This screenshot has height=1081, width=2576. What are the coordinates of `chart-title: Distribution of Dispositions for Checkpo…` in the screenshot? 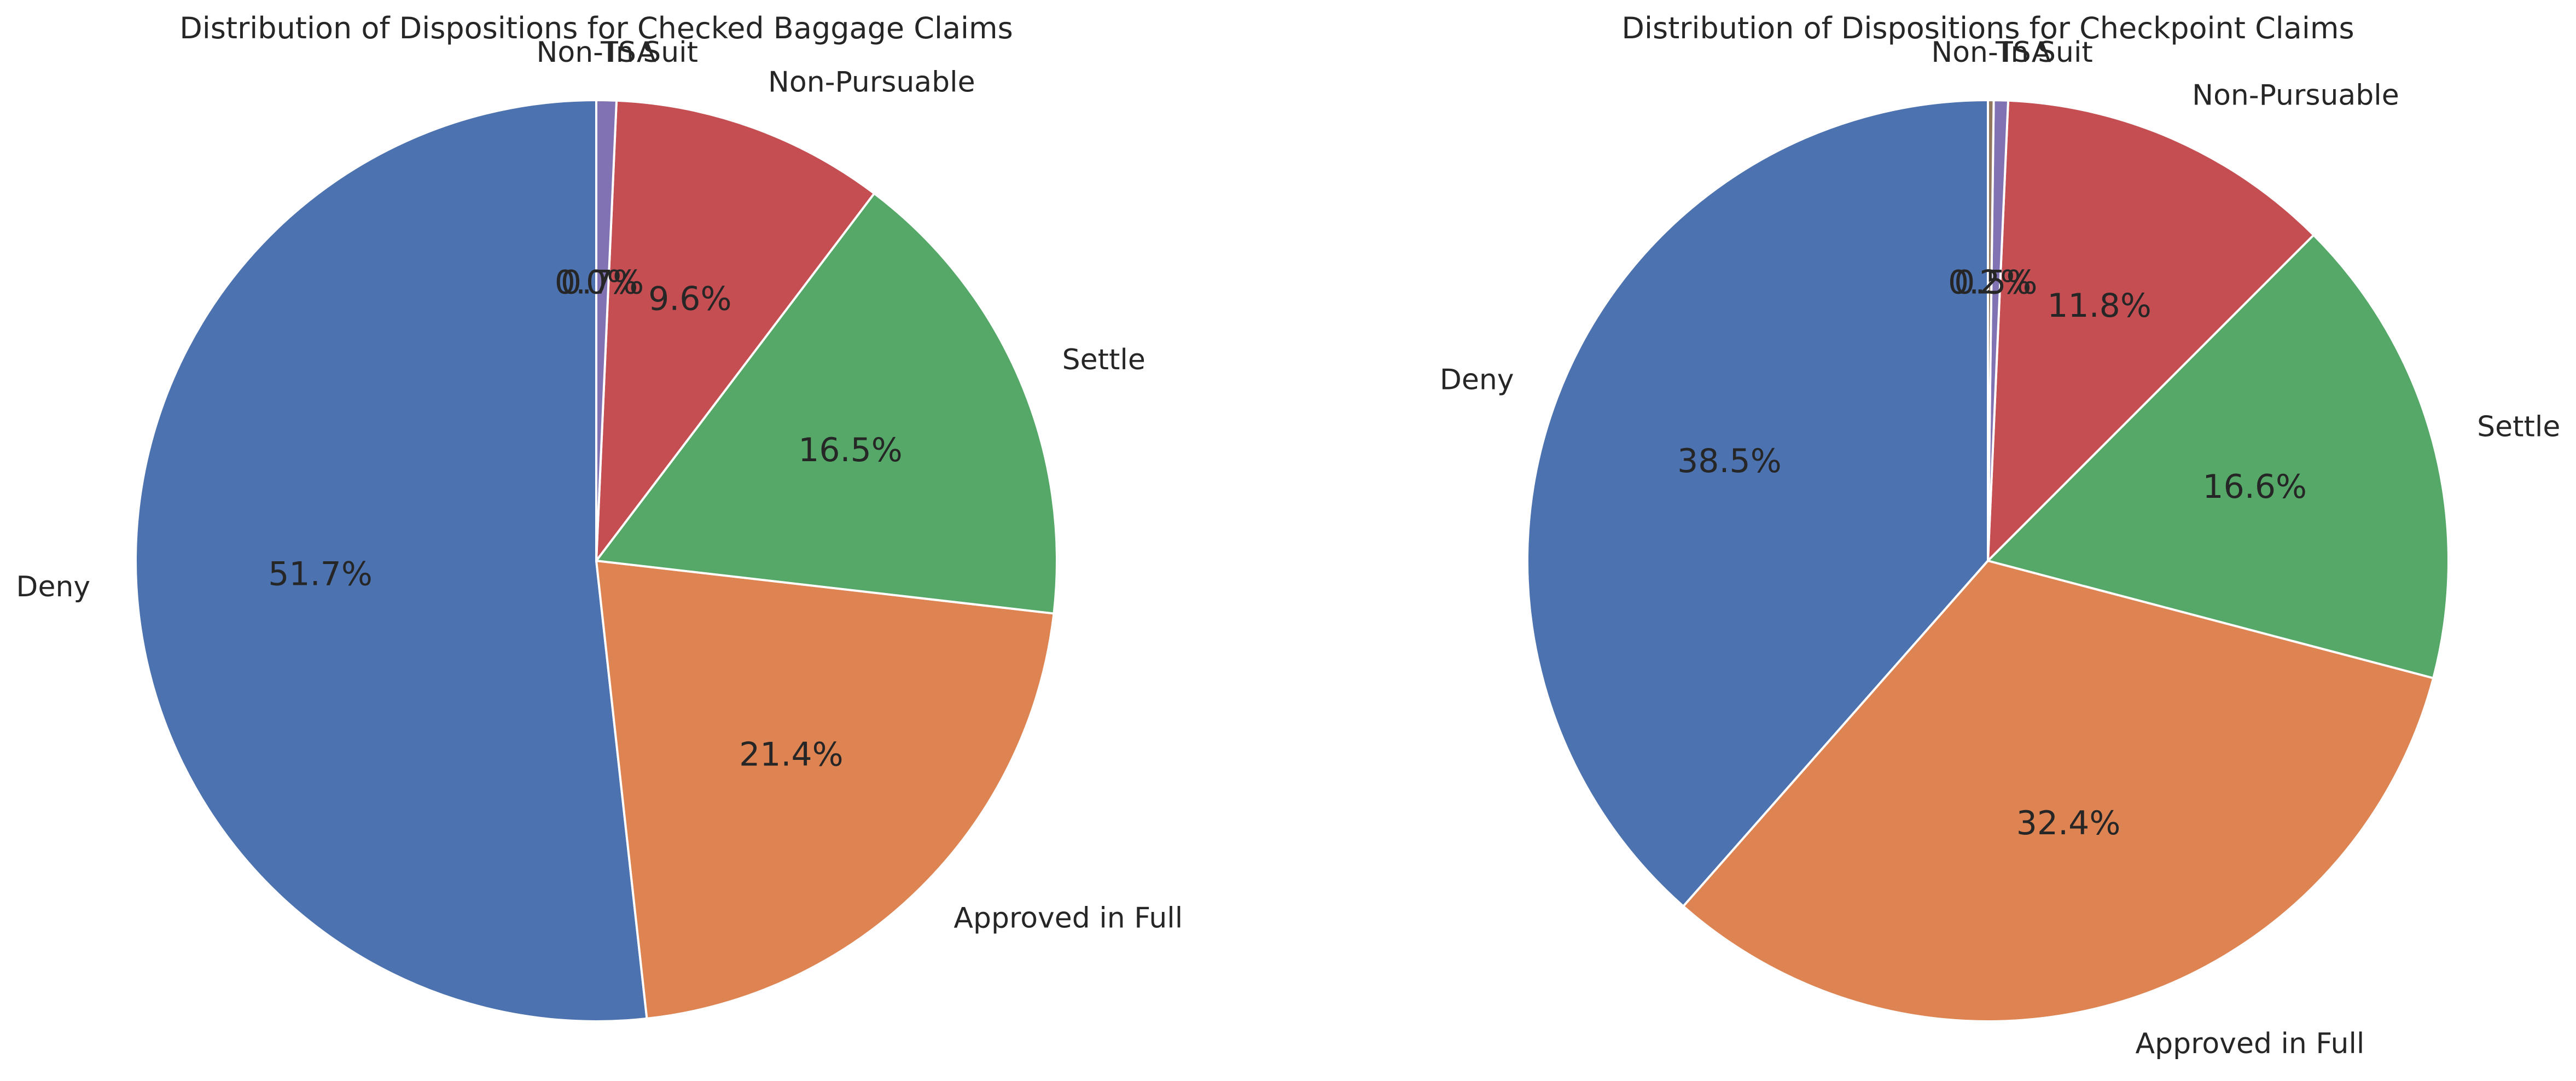 It's located at (1988, 28).